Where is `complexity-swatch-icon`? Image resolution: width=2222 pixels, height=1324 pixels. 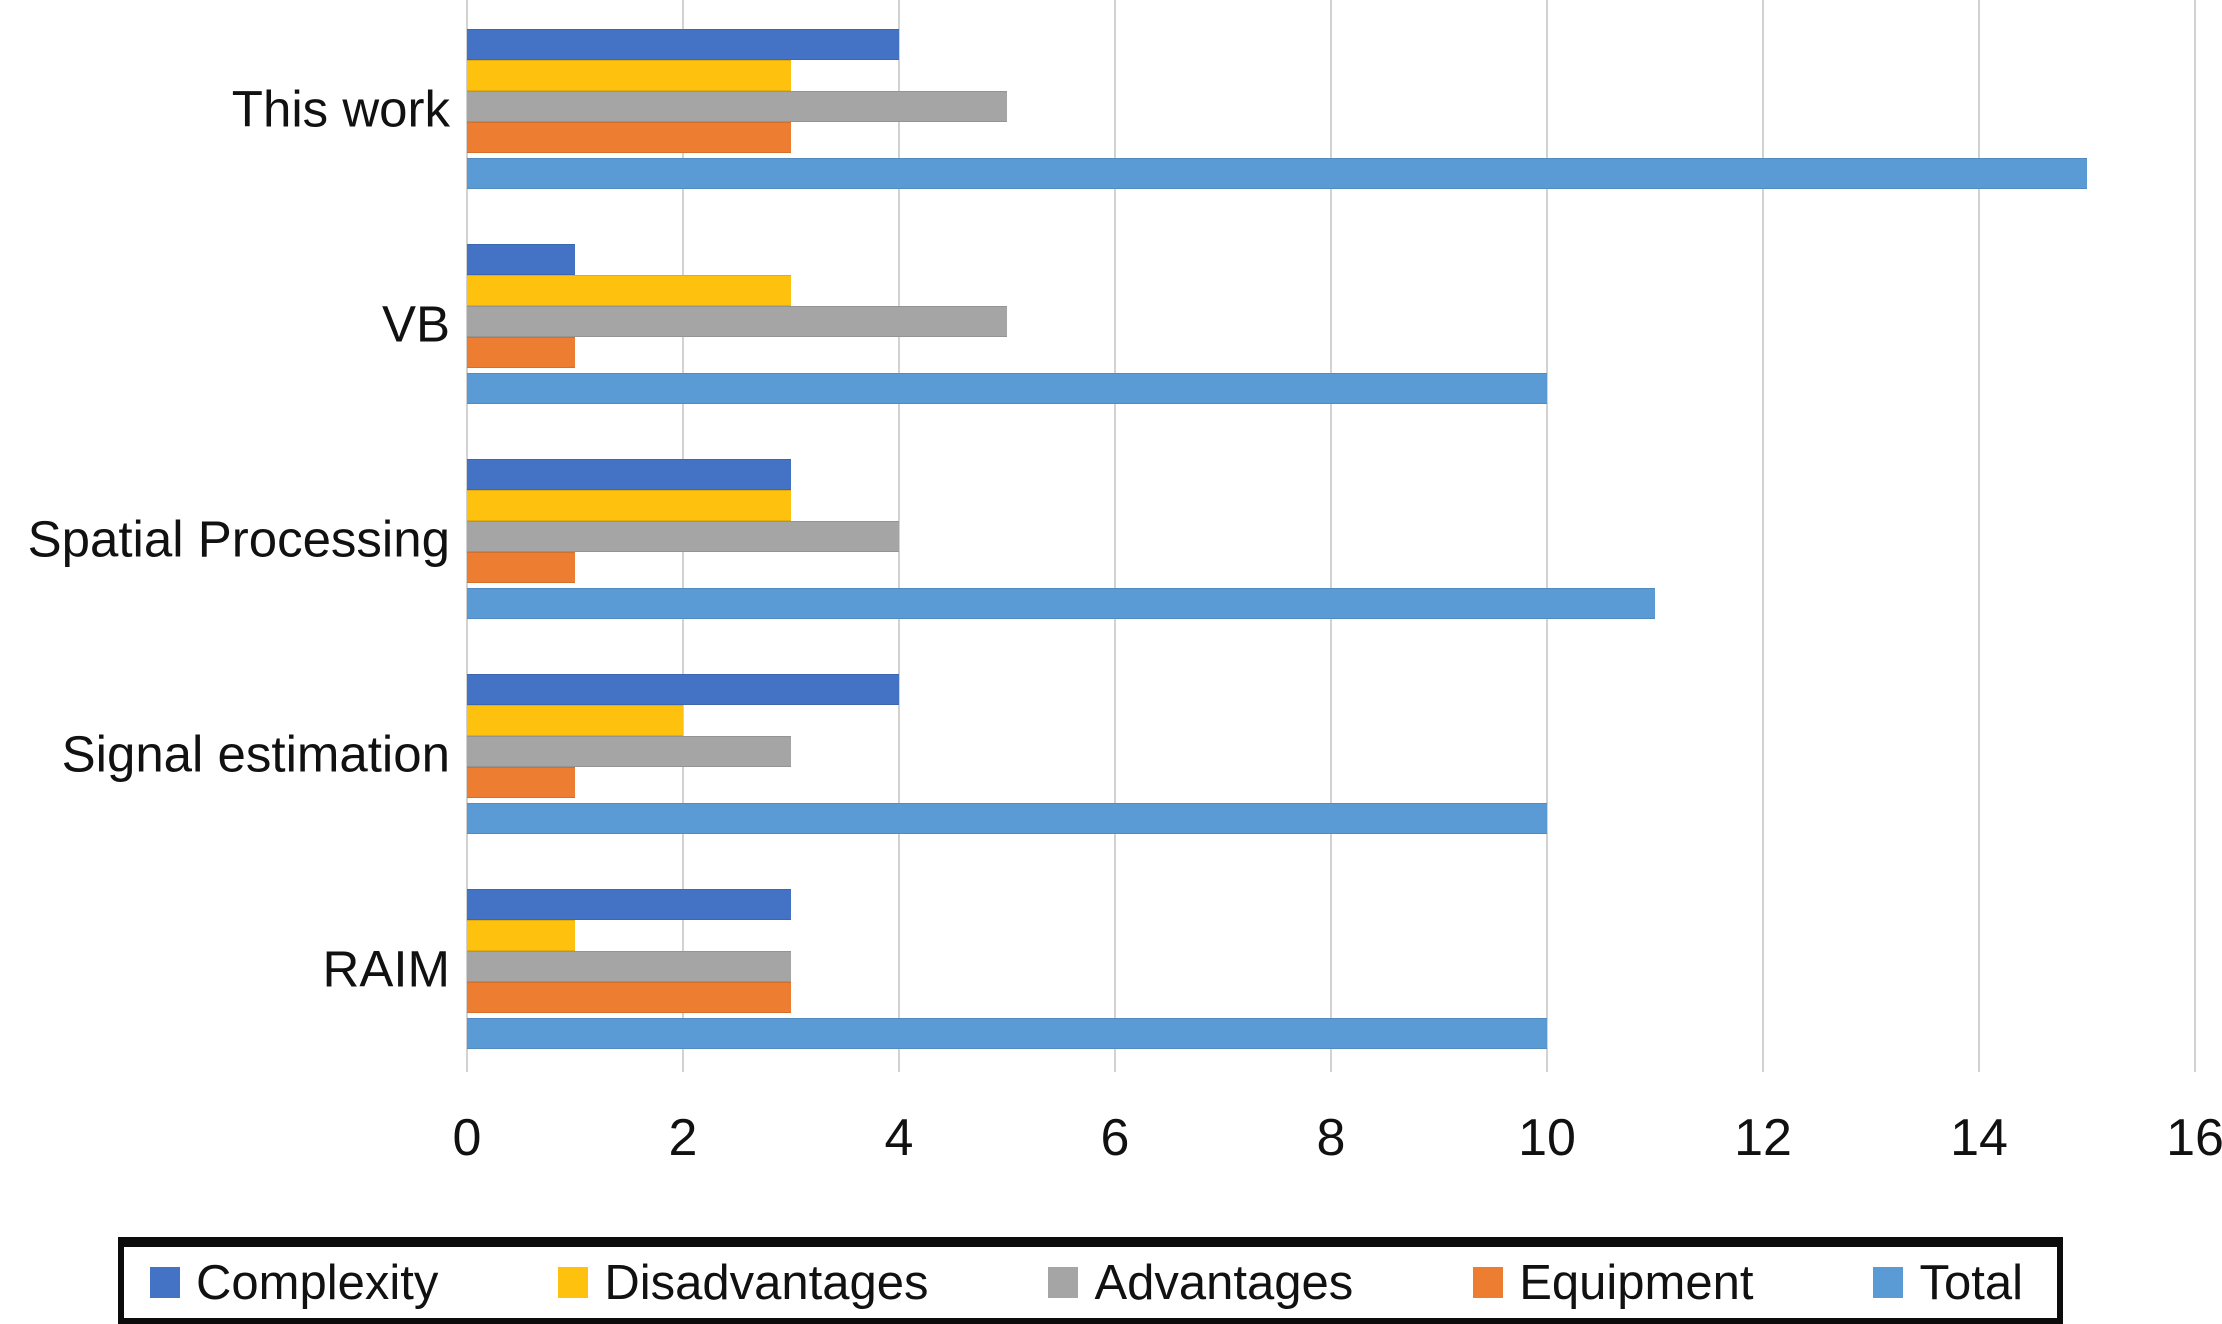
complexity-swatch-icon is located at coordinates (165, 1282).